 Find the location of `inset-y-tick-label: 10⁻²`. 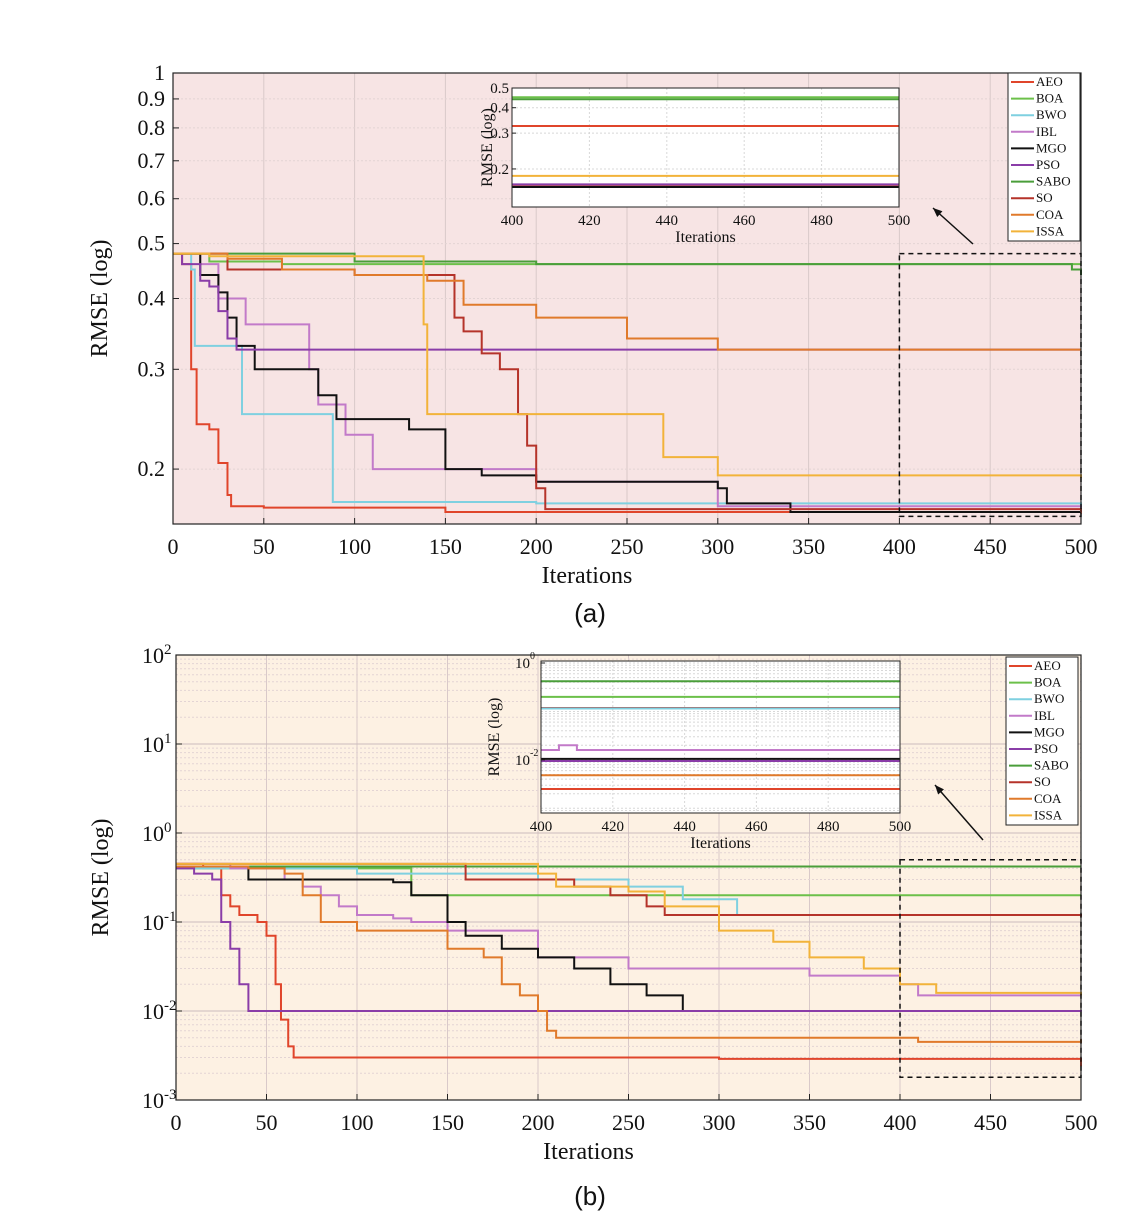

inset-y-tick-label: 10⁻² is located at coordinates (526, 758).